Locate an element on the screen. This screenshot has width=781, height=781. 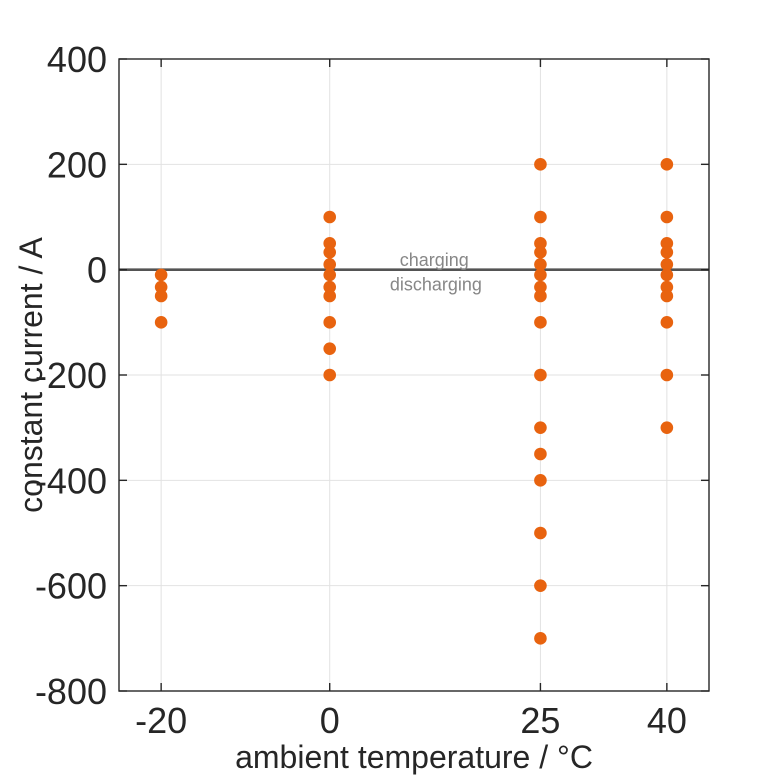
y-tick-label: 200 is located at coordinates (77, 164).